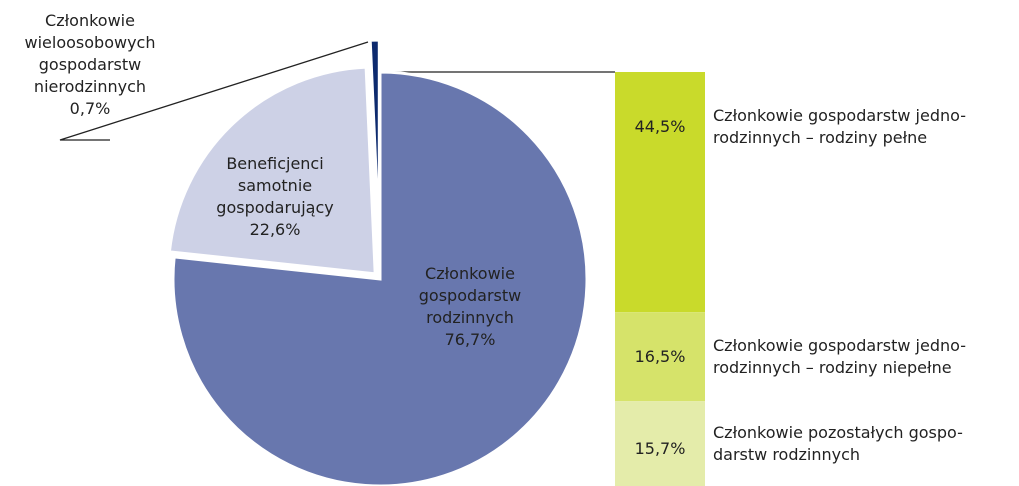 This screenshot has height=486, width=1019. What do you see at coordinates (470, 339) in the screenshot?
I see `slice-value: 76,7%` at bounding box center [470, 339].